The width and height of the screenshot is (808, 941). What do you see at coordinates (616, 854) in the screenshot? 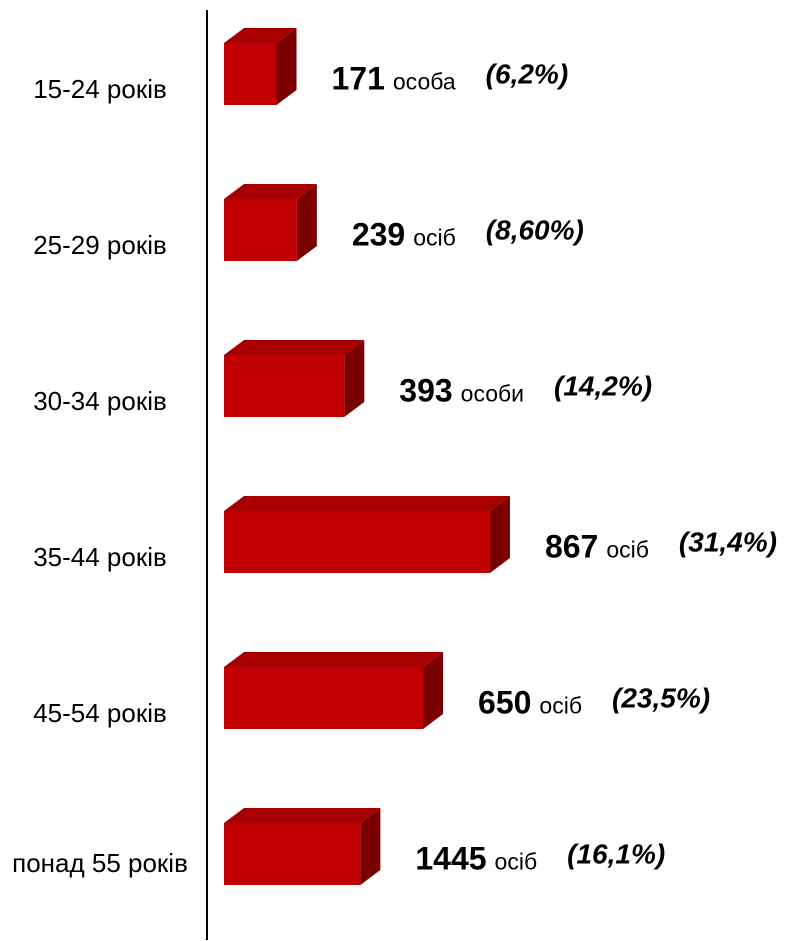
I see `percent-label: (16,1%)` at bounding box center [616, 854].